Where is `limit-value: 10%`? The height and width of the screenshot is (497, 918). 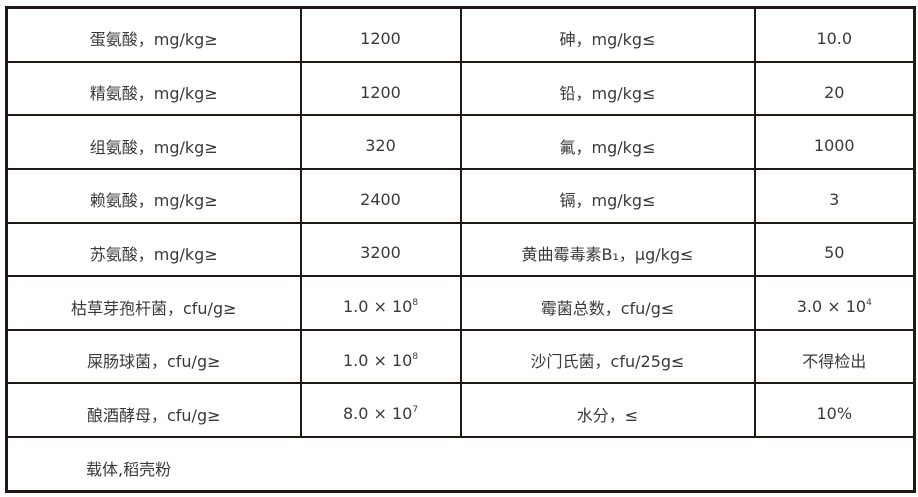
limit-value: 10% is located at coordinates (834, 410).